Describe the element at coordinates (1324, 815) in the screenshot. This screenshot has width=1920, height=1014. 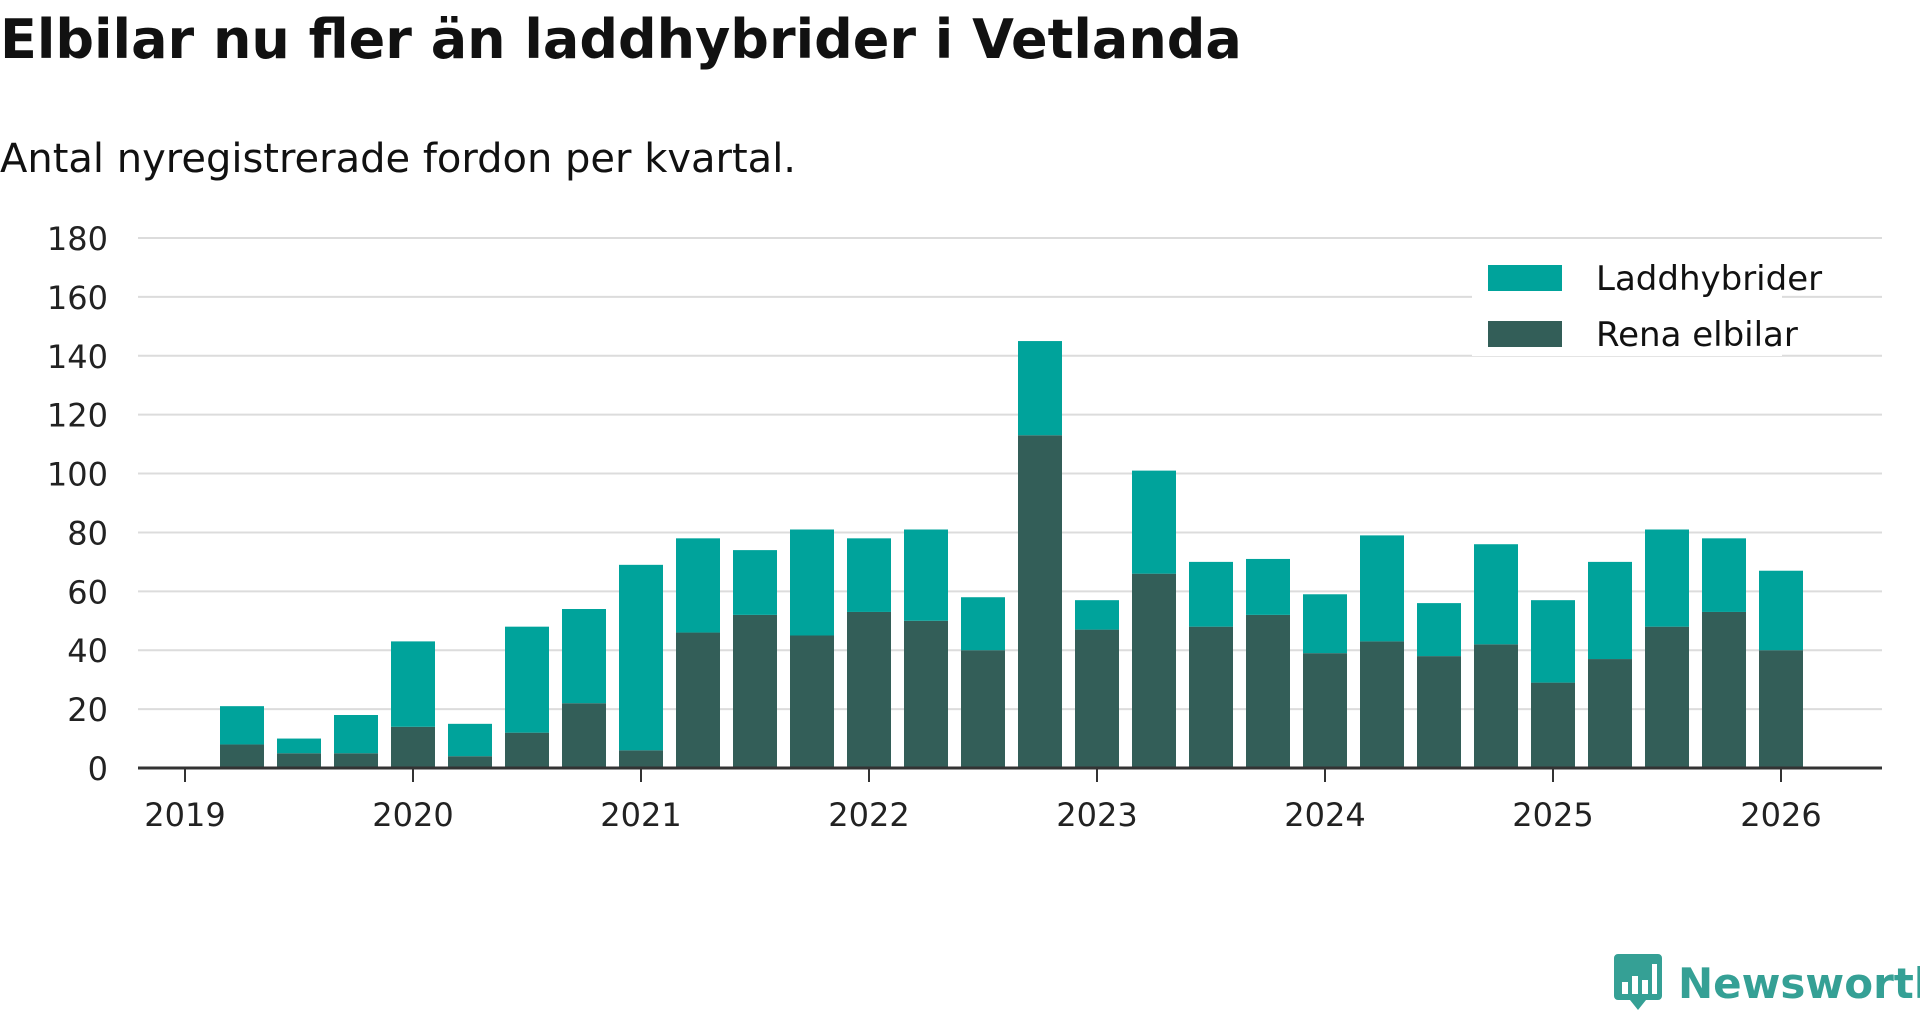
I see `x-tick-label: 2024` at that location.